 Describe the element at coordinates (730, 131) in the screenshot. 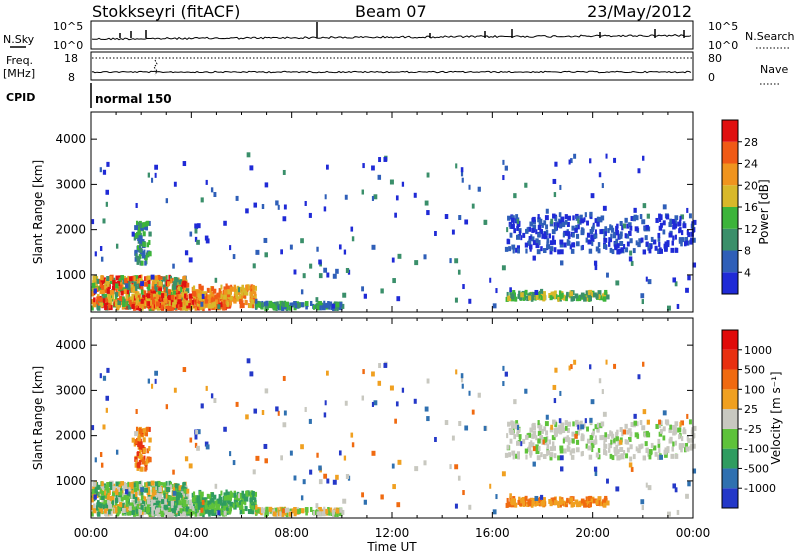

I see `power-colorbar-swatch` at that location.